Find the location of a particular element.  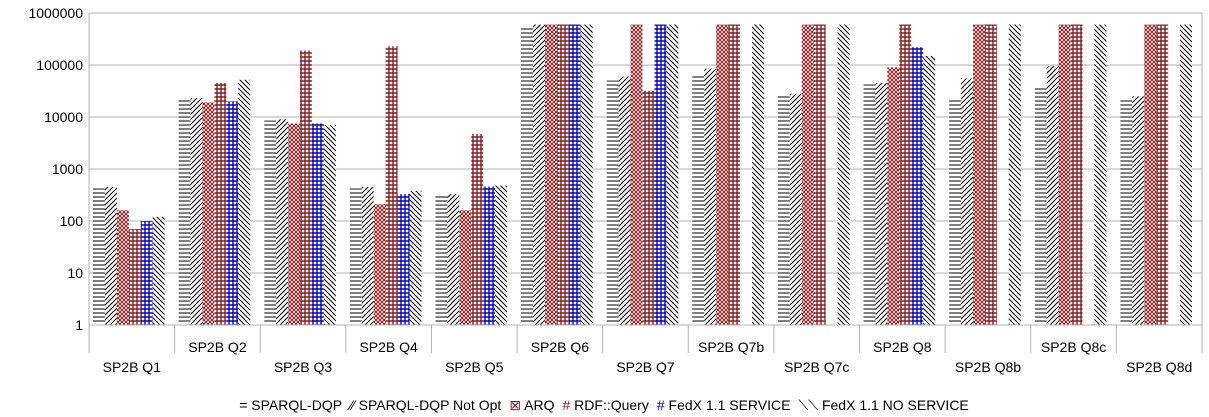

x-category-label: SP2B Q6 is located at coordinates (560, 347).